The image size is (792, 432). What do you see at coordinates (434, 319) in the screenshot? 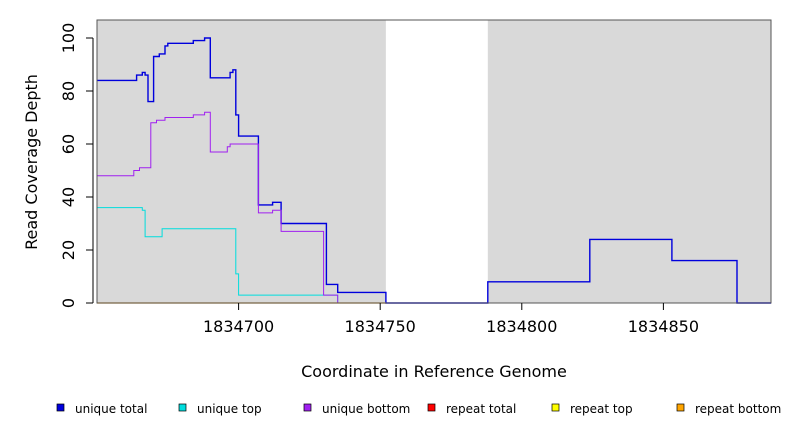
I see `x-axis: 1834700 1834750 1834800 1834850` at bounding box center [434, 319].